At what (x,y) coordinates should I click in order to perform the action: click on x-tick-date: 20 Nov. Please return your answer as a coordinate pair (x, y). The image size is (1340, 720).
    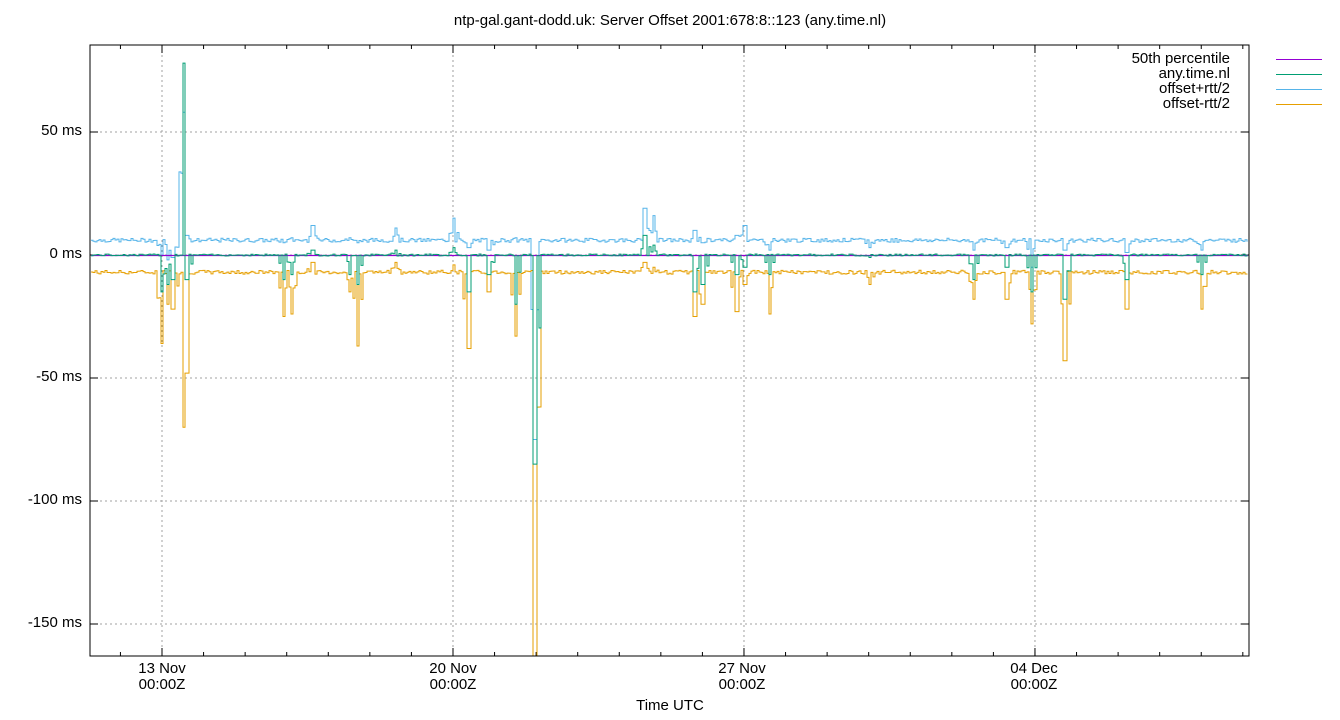
    Looking at the image, I should click on (453, 668).